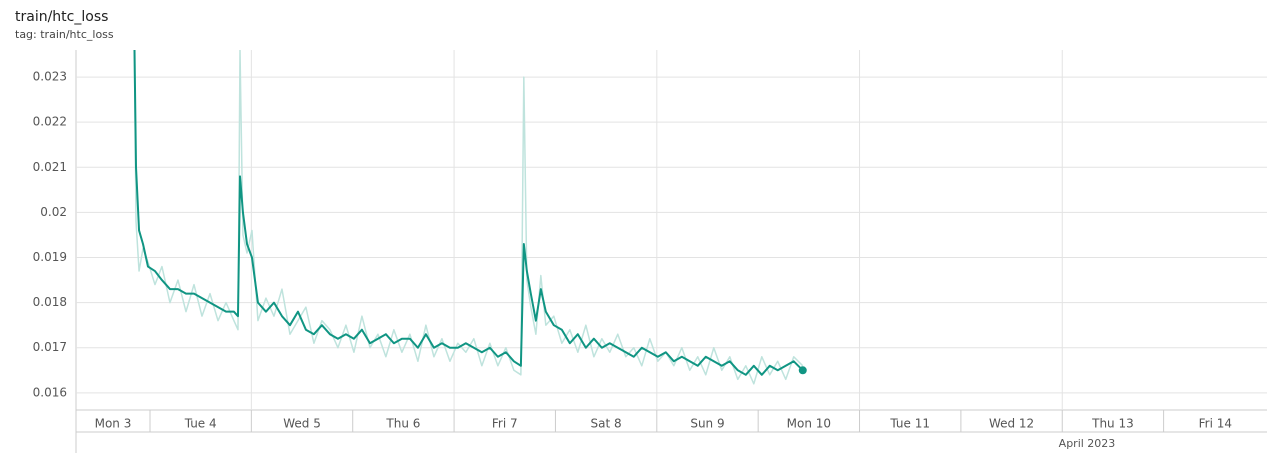 This screenshot has width=1267, height=453. Describe the element at coordinates (1215, 424) in the screenshot. I see `x-tick-label: Fri 14` at that location.